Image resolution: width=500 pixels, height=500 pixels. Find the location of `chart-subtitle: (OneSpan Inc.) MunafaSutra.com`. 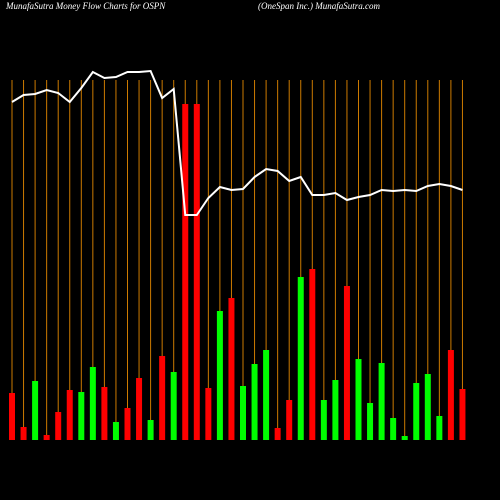

chart-subtitle: (OneSpan Inc.) MunafaSutra.com is located at coordinates (319, 6).